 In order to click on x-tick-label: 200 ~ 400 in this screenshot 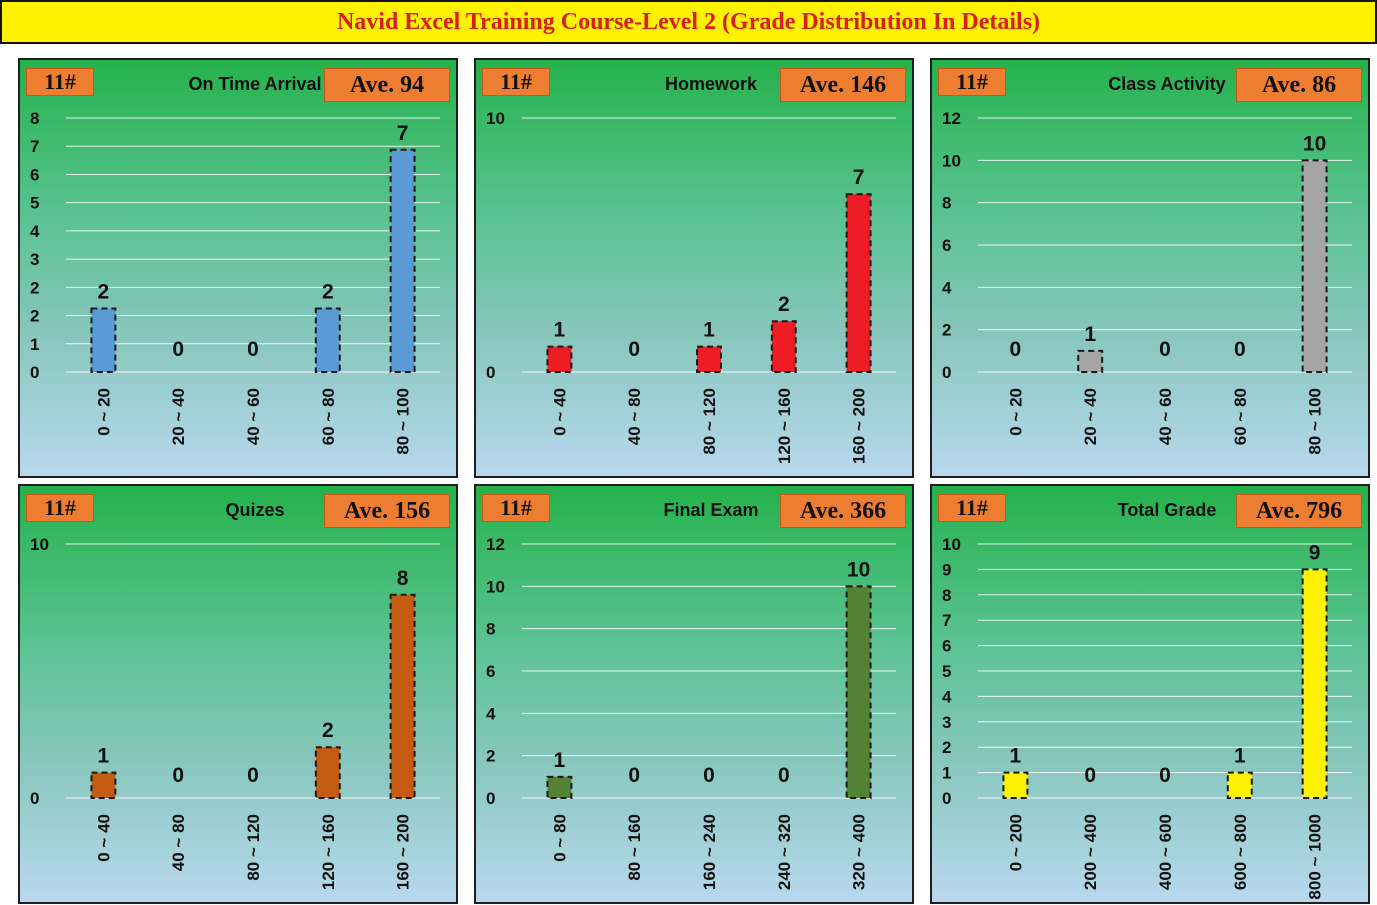, I will do `click(1090, 852)`.